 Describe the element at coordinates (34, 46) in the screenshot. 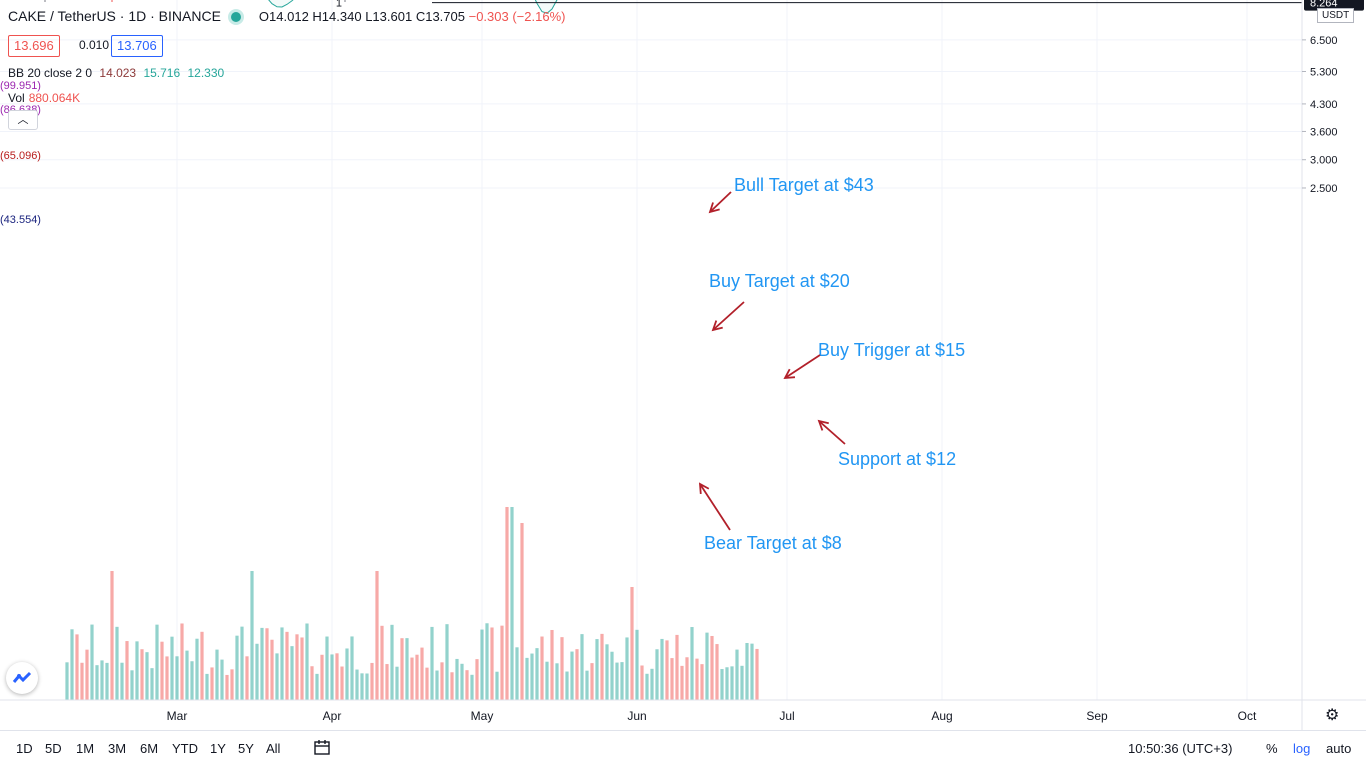

I see `sell-price-button: 13.696` at that location.